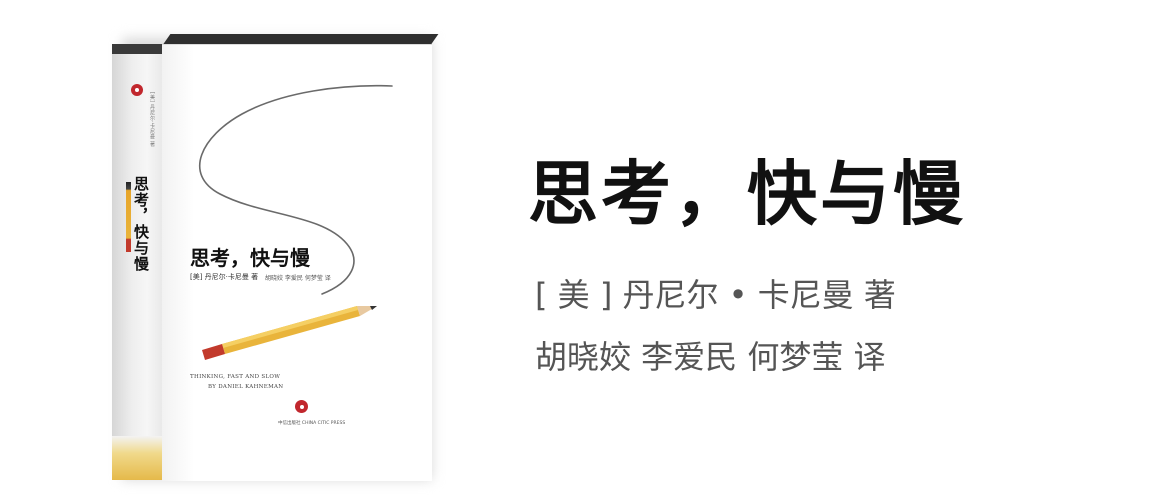 The image size is (1175, 500). I want to click on cover-publisher: 中信出版社 CHINA CITIC PRESS, so click(312, 423).